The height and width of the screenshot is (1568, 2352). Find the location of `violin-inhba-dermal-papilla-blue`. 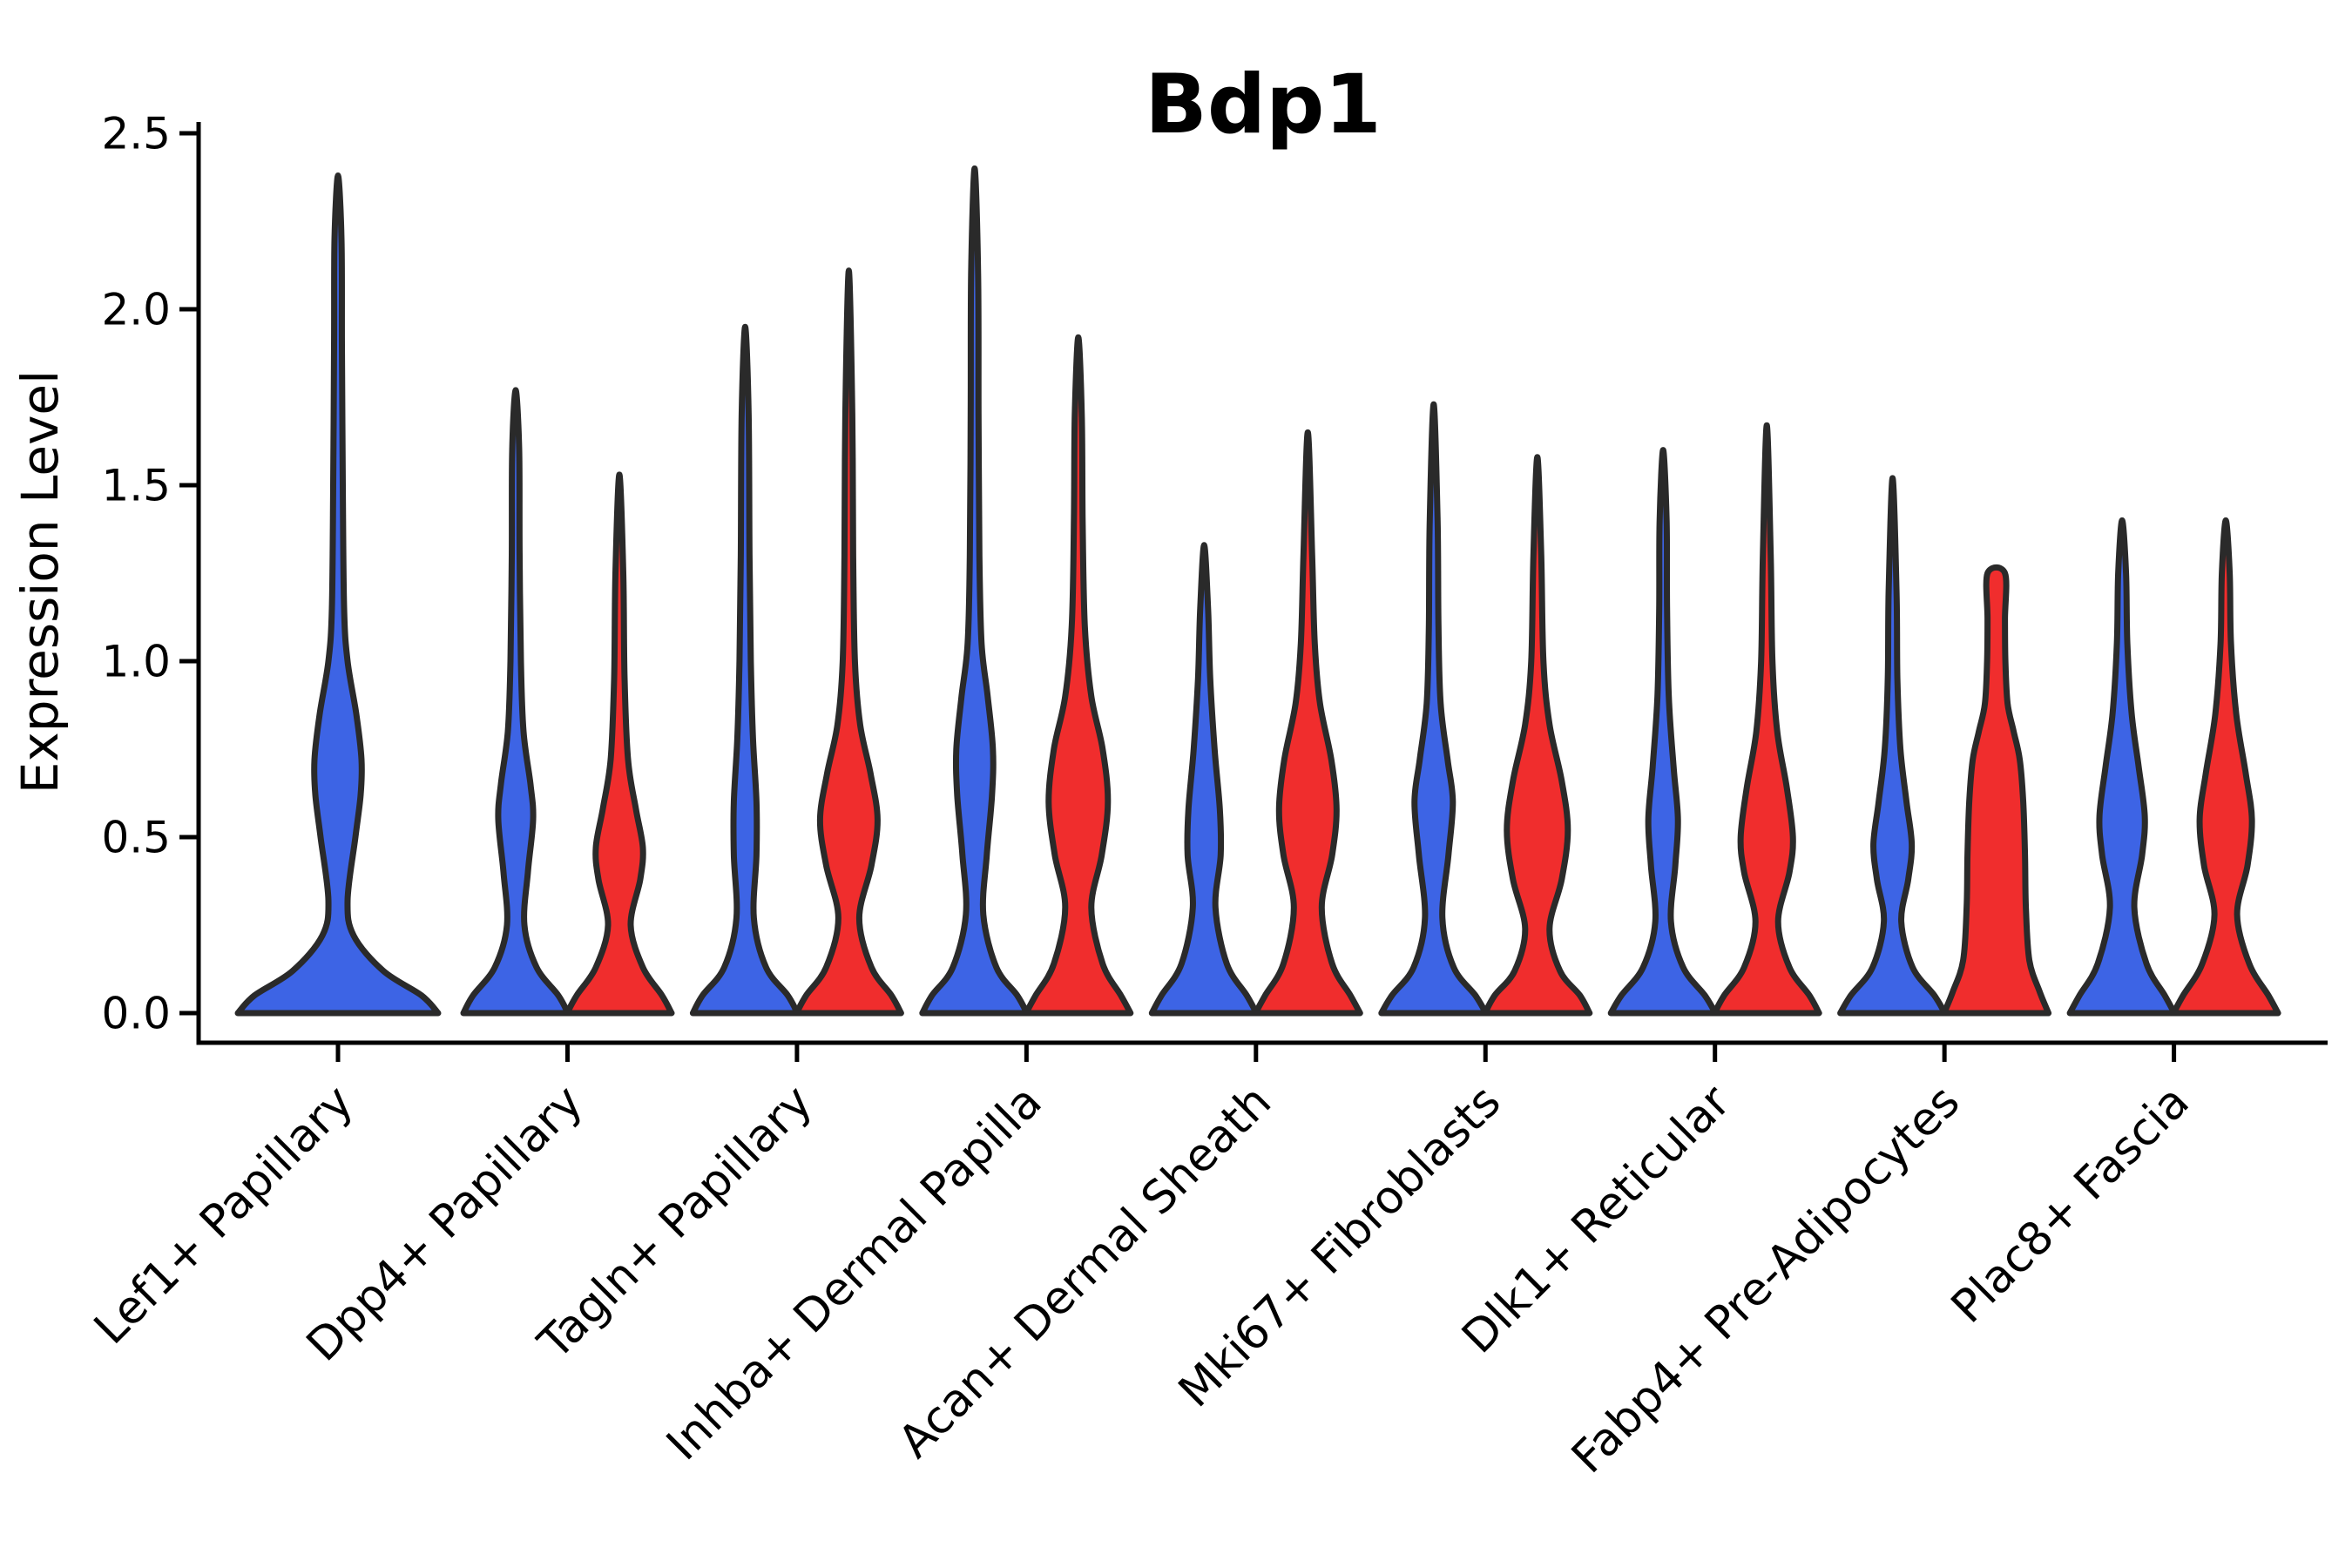

violin-inhba-dermal-papilla-blue is located at coordinates (975, 591).